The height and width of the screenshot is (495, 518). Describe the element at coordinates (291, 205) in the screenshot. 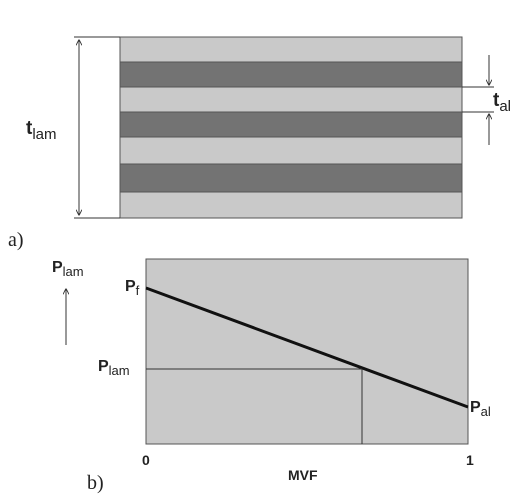

I see `layer-7-light` at that location.